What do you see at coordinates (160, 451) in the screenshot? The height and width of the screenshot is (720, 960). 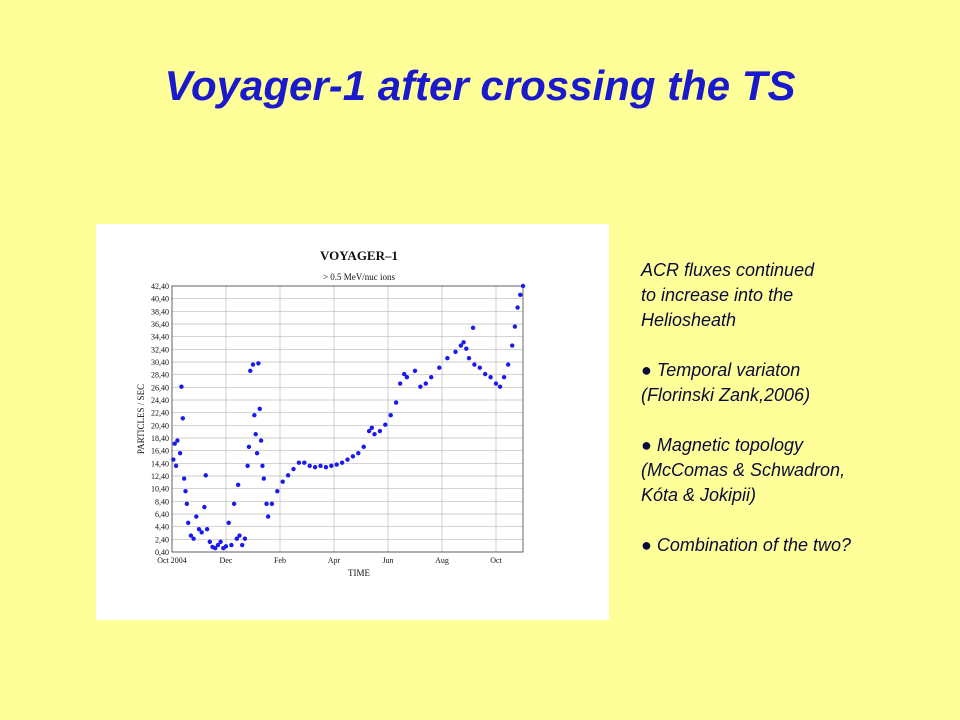 I see `y-tick-label: 16,40` at bounding box center [160, 451].